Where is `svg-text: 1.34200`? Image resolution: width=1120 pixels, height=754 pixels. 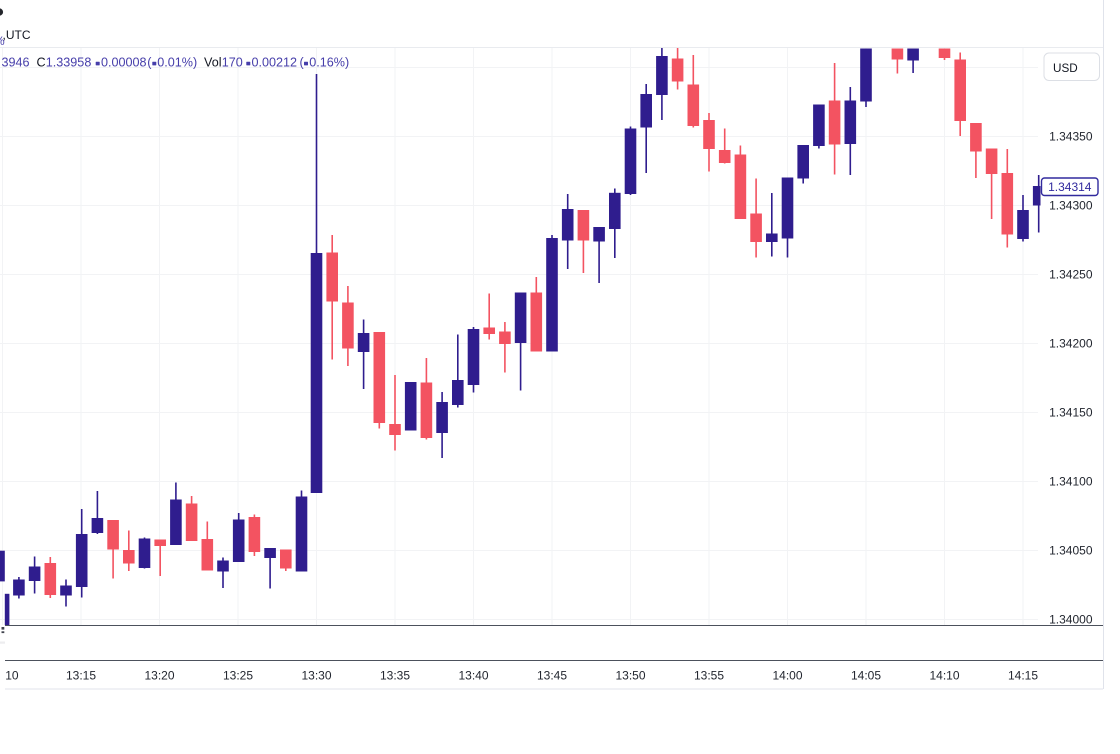
svg-text: 1.34200 is located at coordinates (1071, 344).